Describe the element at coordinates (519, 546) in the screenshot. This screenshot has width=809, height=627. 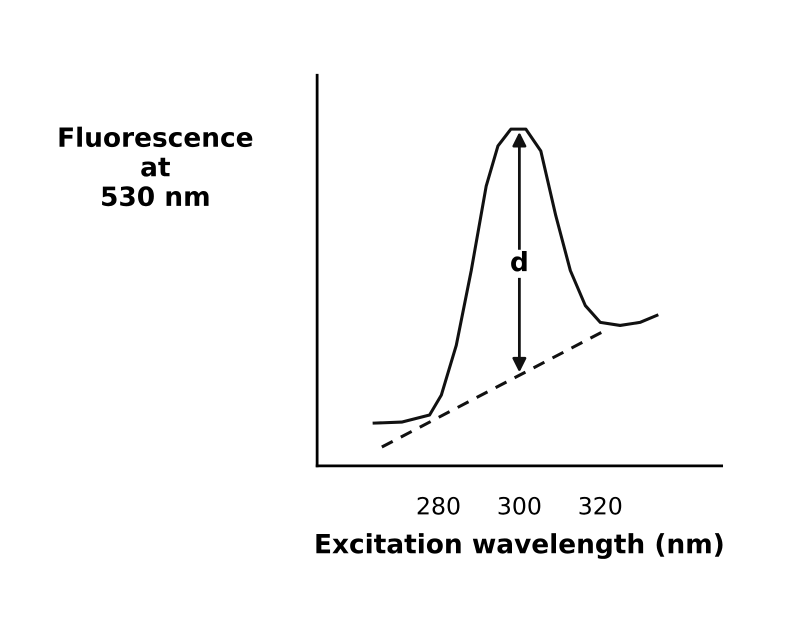
I see `x-axis-title: Excitation wavelength (nm)` at that location.